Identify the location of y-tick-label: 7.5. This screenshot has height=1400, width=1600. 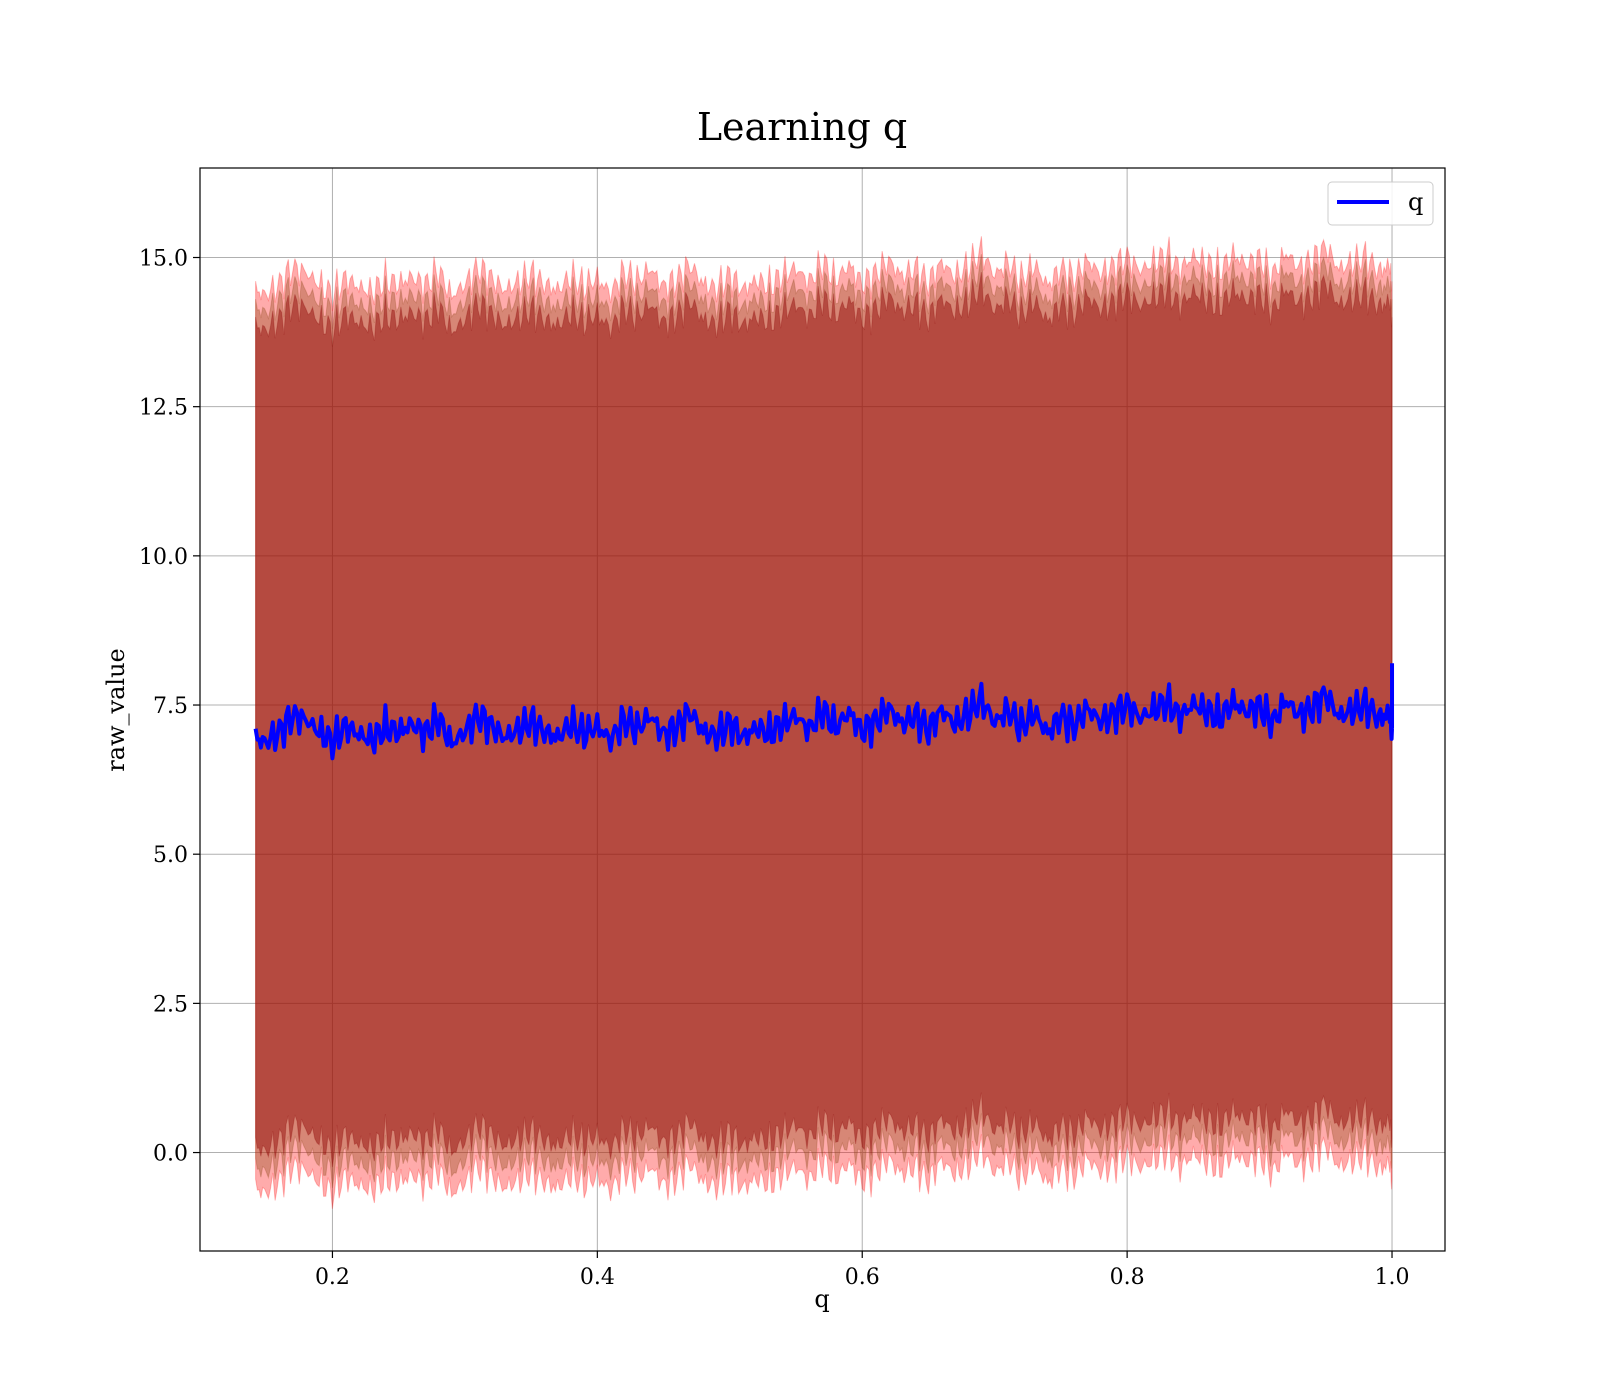
(170, 706).